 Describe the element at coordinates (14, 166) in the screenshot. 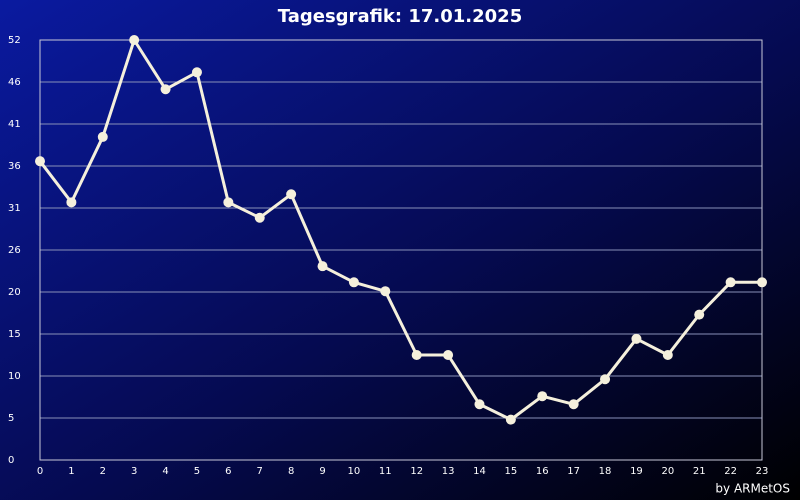

I see `y-tick-label: 36` at that location.